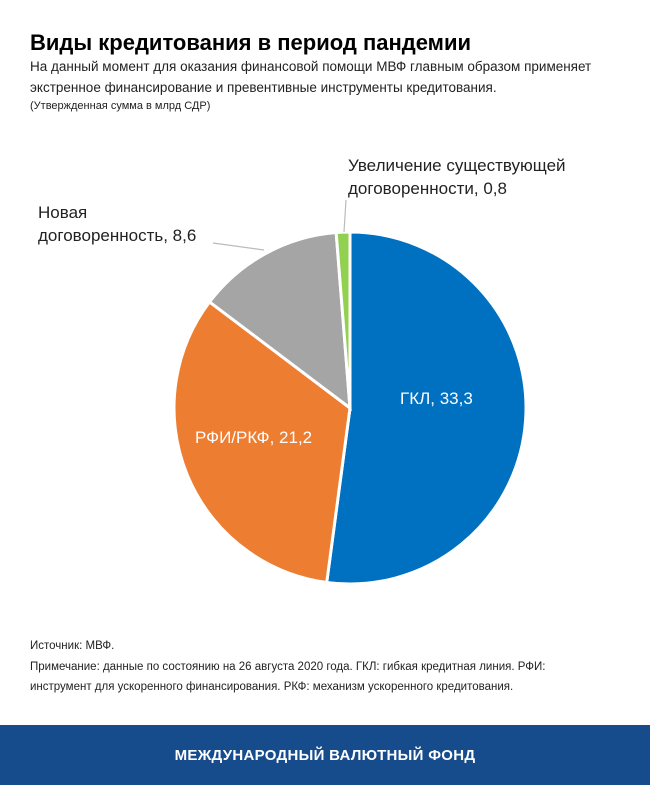 This screenshot has height=785, width=650. Describe the element at coordinates (325, 755) in the screenshot. I see `footer: МЕЖДУНАРОДНЫЙ ВАЛЮТНЫЙ ФОНД` at that location.